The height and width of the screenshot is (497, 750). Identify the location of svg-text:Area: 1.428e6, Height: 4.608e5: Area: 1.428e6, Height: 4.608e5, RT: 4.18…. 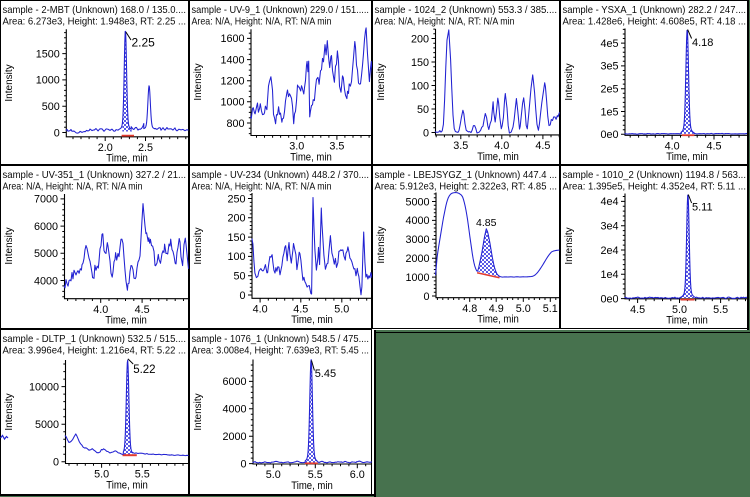
(655, 22).